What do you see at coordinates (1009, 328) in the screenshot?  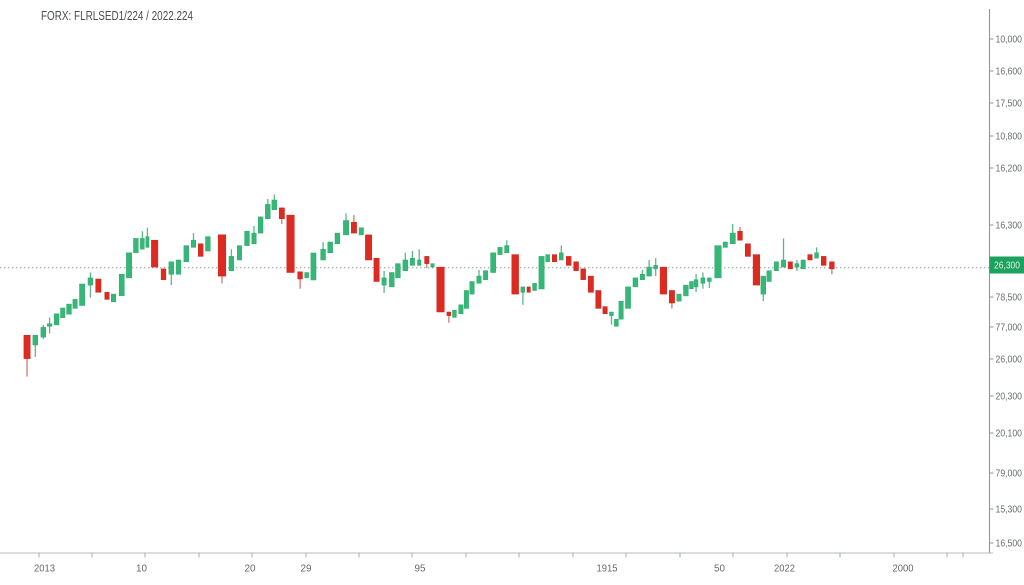 I see `svg-text: 77,000` at bounding box center [1009, 328].